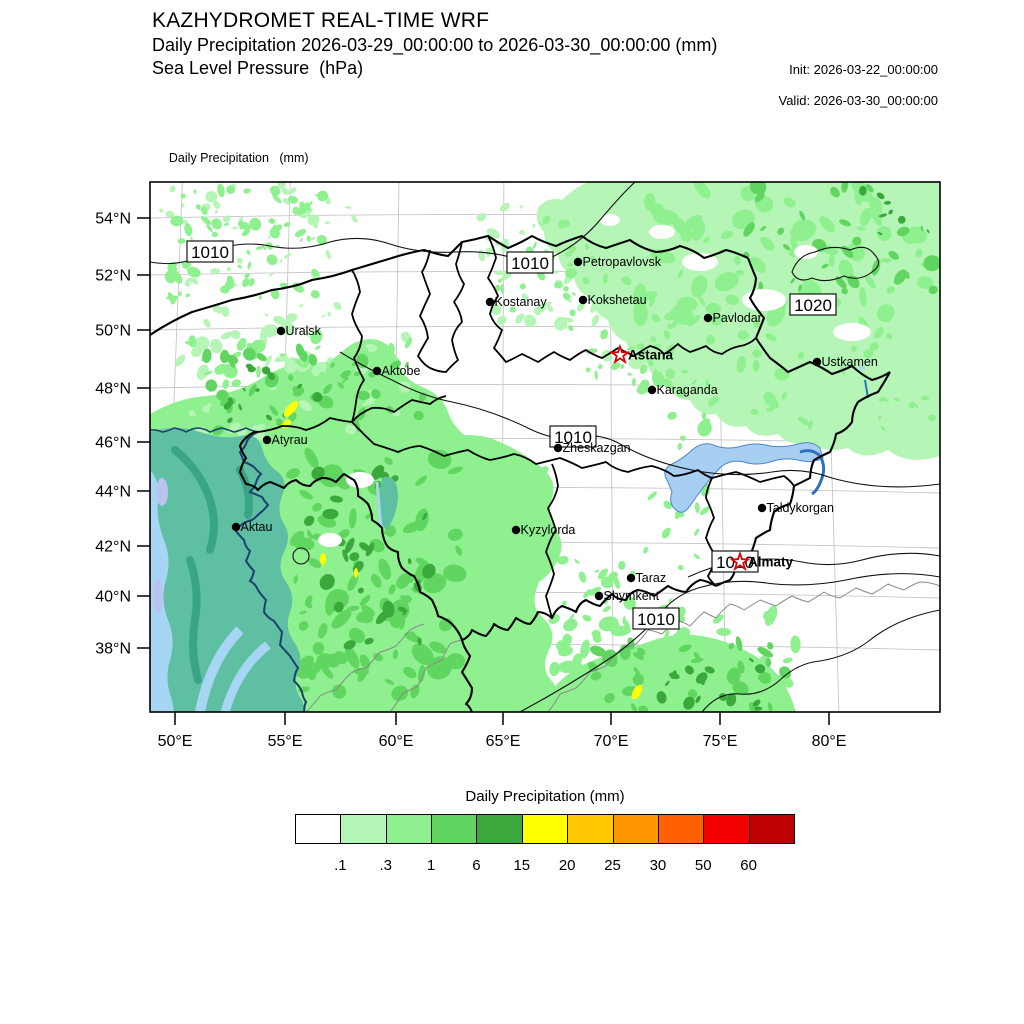  Describe the element at coordinates (617, 262) in the screenshot. I see `city-marker: Petropavlovsk` at that location.